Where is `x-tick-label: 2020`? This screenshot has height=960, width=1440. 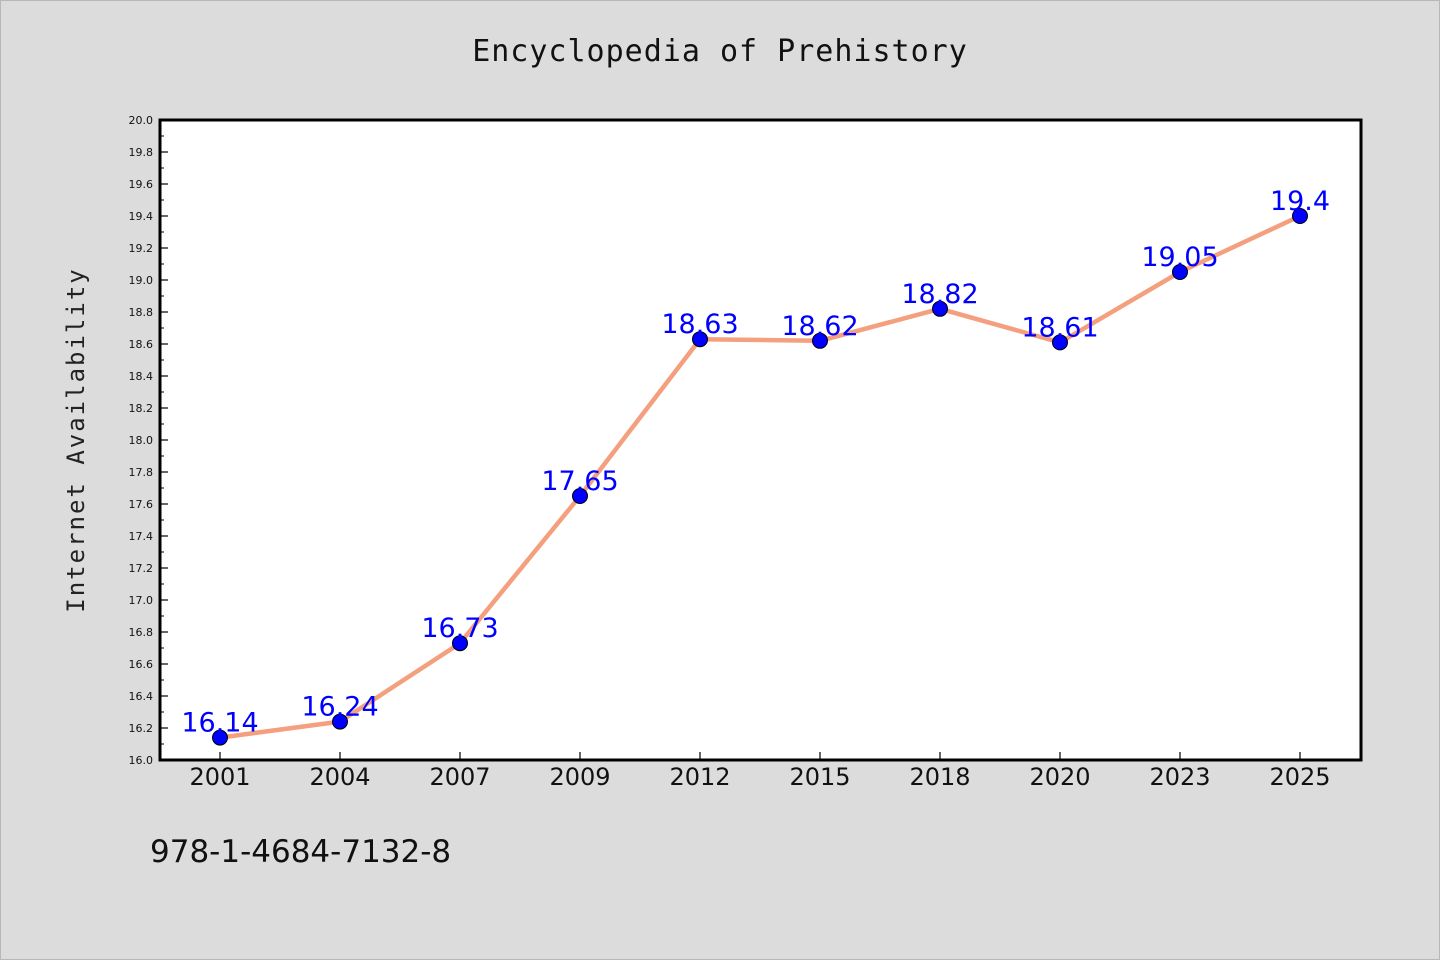 x-tick-label: 2020 is located at coordinates (1059, 777).